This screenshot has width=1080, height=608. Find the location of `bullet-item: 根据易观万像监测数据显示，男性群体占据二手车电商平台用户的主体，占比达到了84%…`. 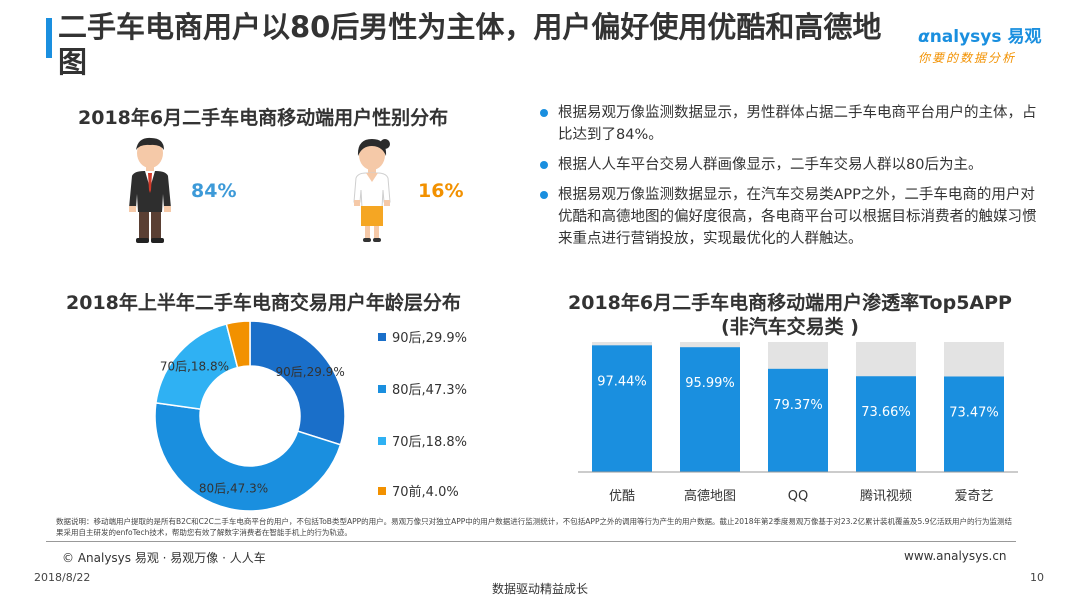

bullet-item: 根据易观万像监测数据显示，男性群体占据二手车电商平台用户的主体，占比达到了84%… is located at coordinates (790, 124).